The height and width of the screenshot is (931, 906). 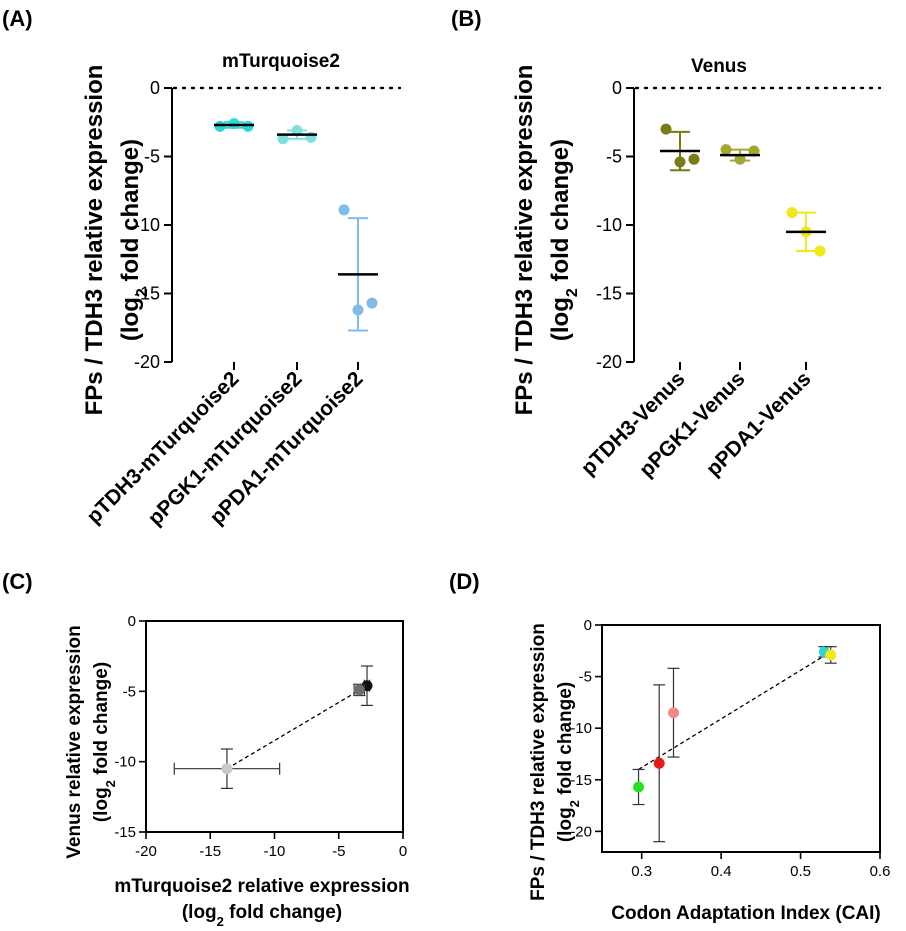 What do you see at coordinates (403, 851) in the screenshot?
I see `x-tick-label: 0` at bounding box center [403, 851].